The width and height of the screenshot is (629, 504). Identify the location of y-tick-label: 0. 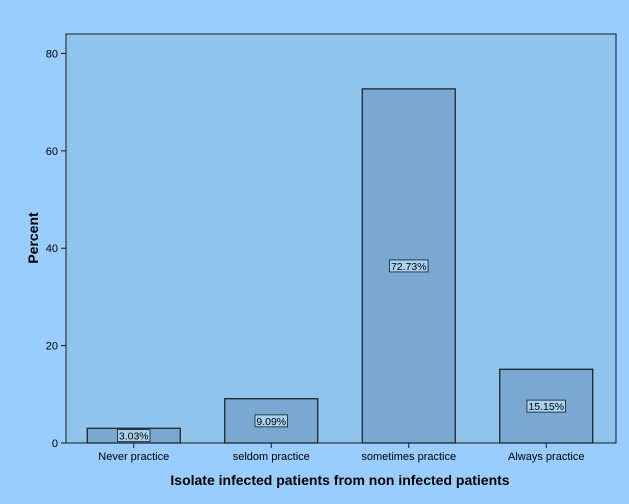
(55, 444).